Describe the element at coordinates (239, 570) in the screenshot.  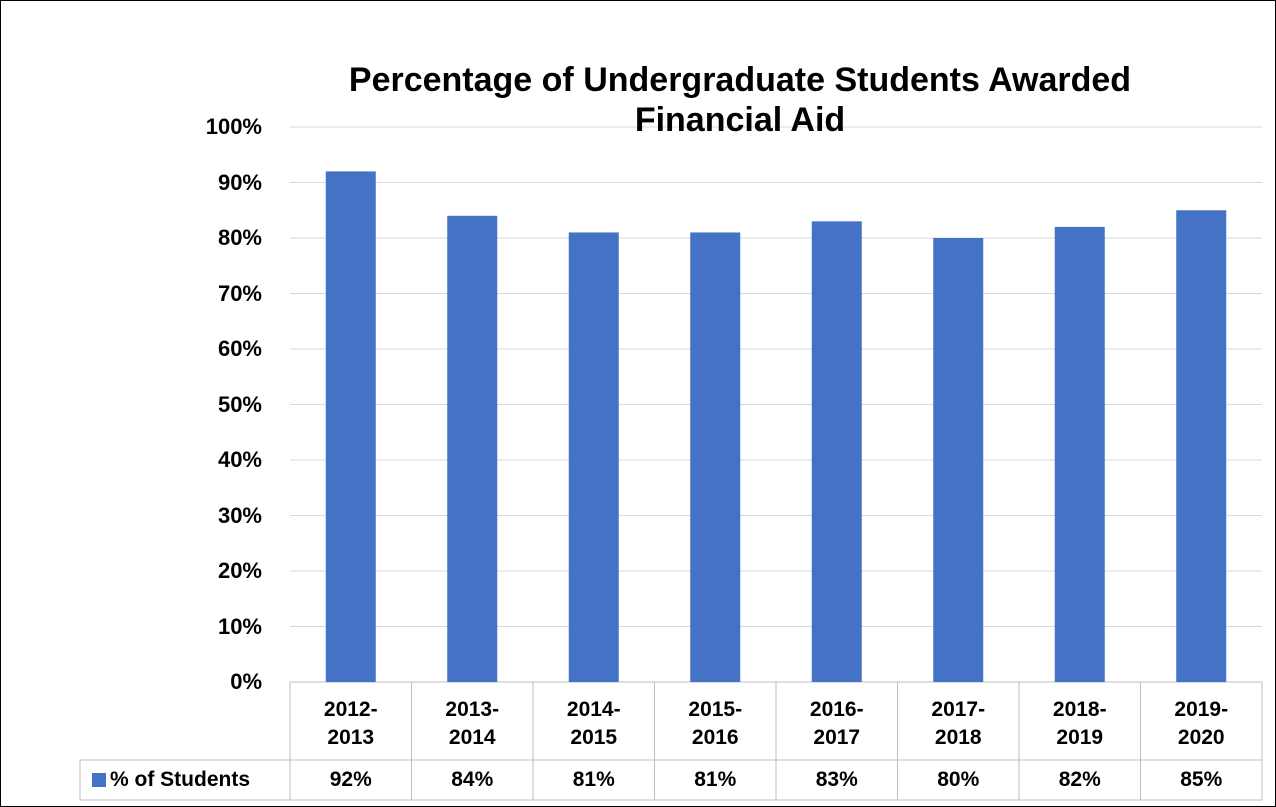
I see `y-tick-label: 20%` at that location.